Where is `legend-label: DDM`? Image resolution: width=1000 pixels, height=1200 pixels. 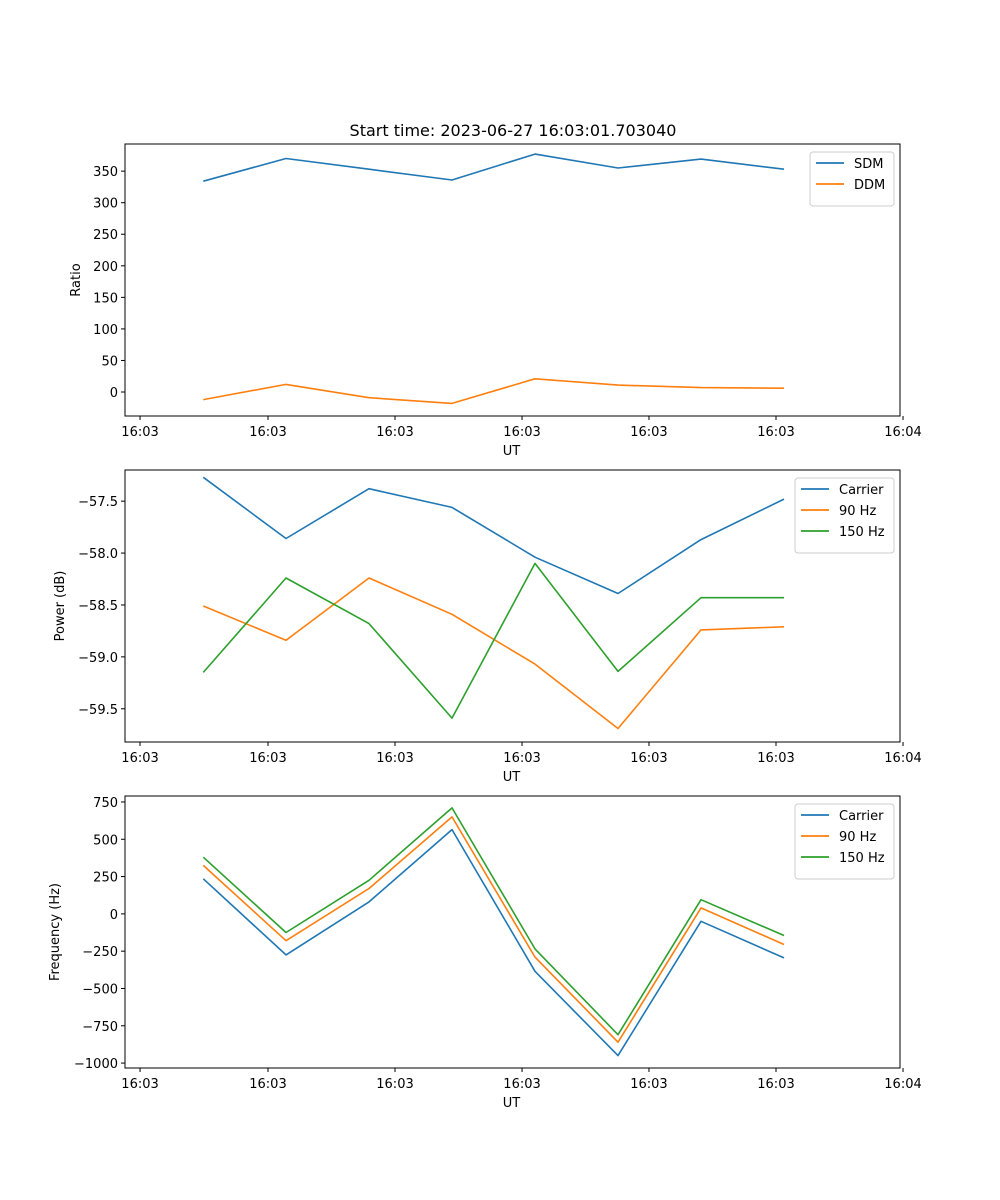
legend-label: DDM is located at coordinates (869, 185).